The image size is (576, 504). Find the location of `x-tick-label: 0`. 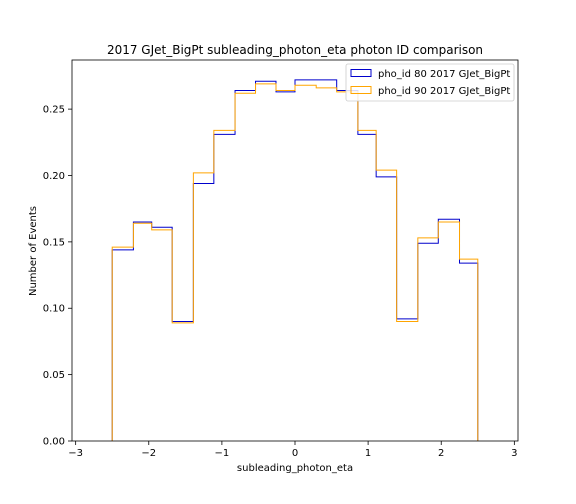

x-tick-label: 0 is located at coordinates (295, 453).